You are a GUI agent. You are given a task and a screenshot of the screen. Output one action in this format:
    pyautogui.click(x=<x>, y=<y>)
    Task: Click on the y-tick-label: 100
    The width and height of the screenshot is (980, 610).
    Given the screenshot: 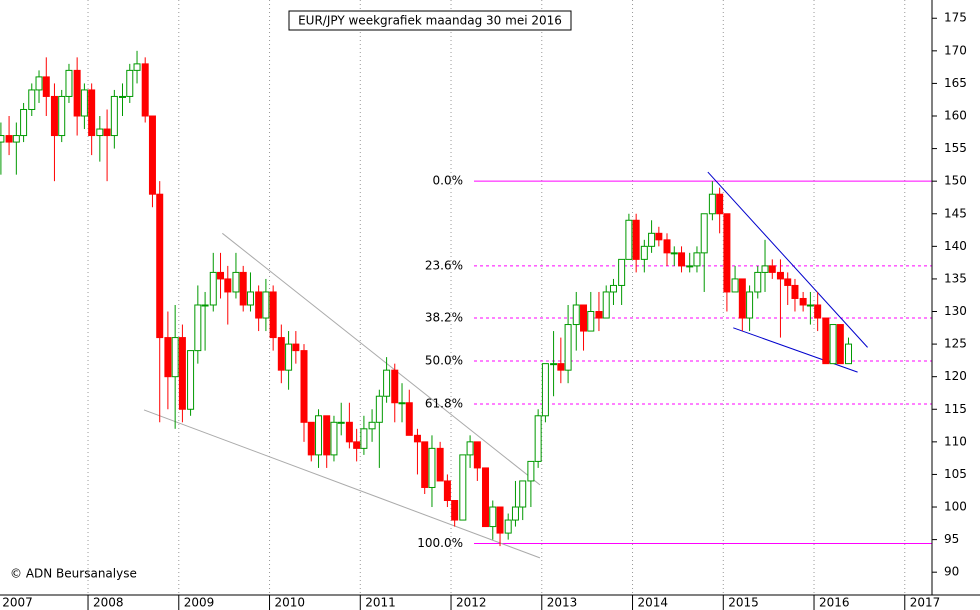 What is the action you would take?
    pyautogui.click(x=955, y=507)
    